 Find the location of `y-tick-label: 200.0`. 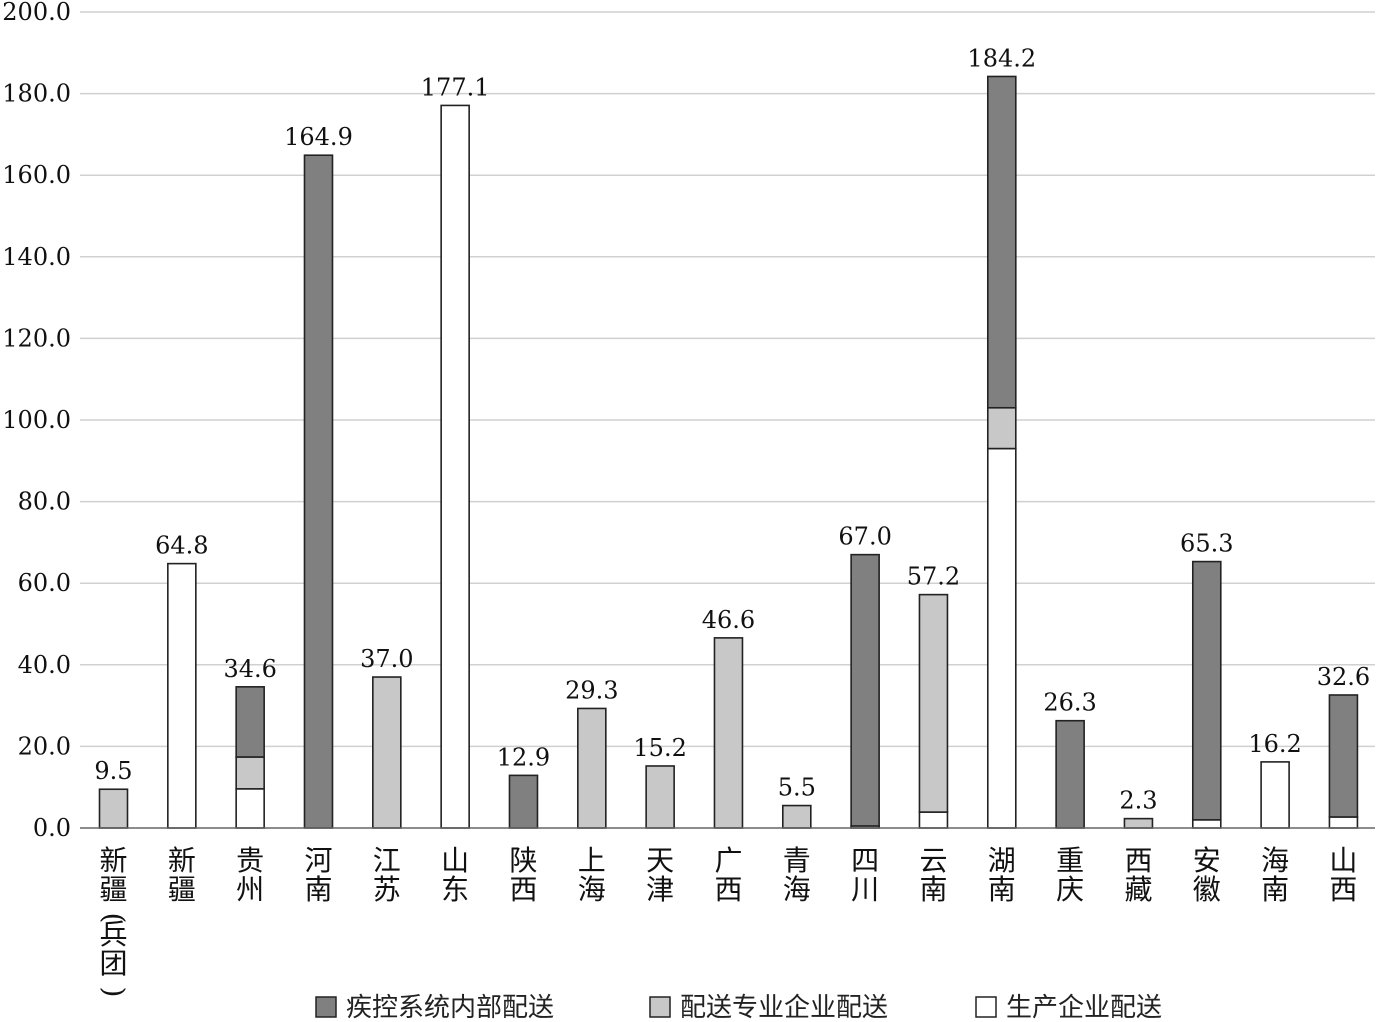

y-tick-label: 200.0 is located at coordinates (36, 13).